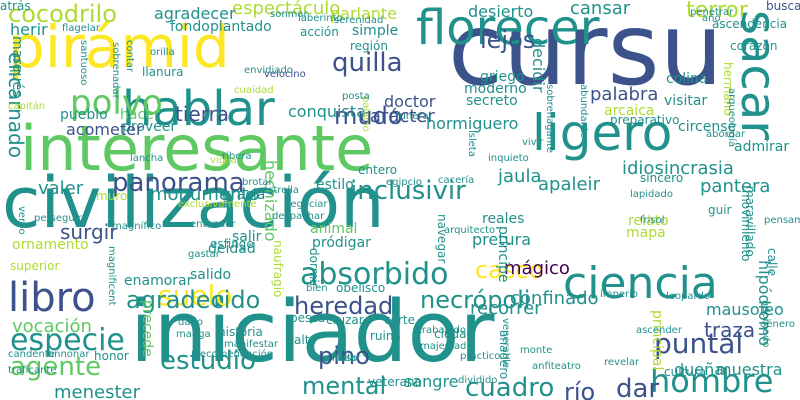  Describe the element at coordinates (720, 210) in the screenshot. I see `cloud-word: guir` at that location.